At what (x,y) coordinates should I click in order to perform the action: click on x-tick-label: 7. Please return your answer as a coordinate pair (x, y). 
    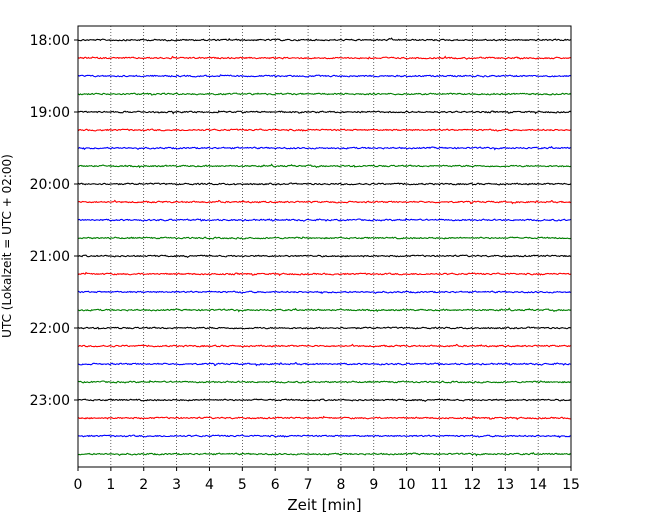
    Looking at the image, I should click on (308, 485).